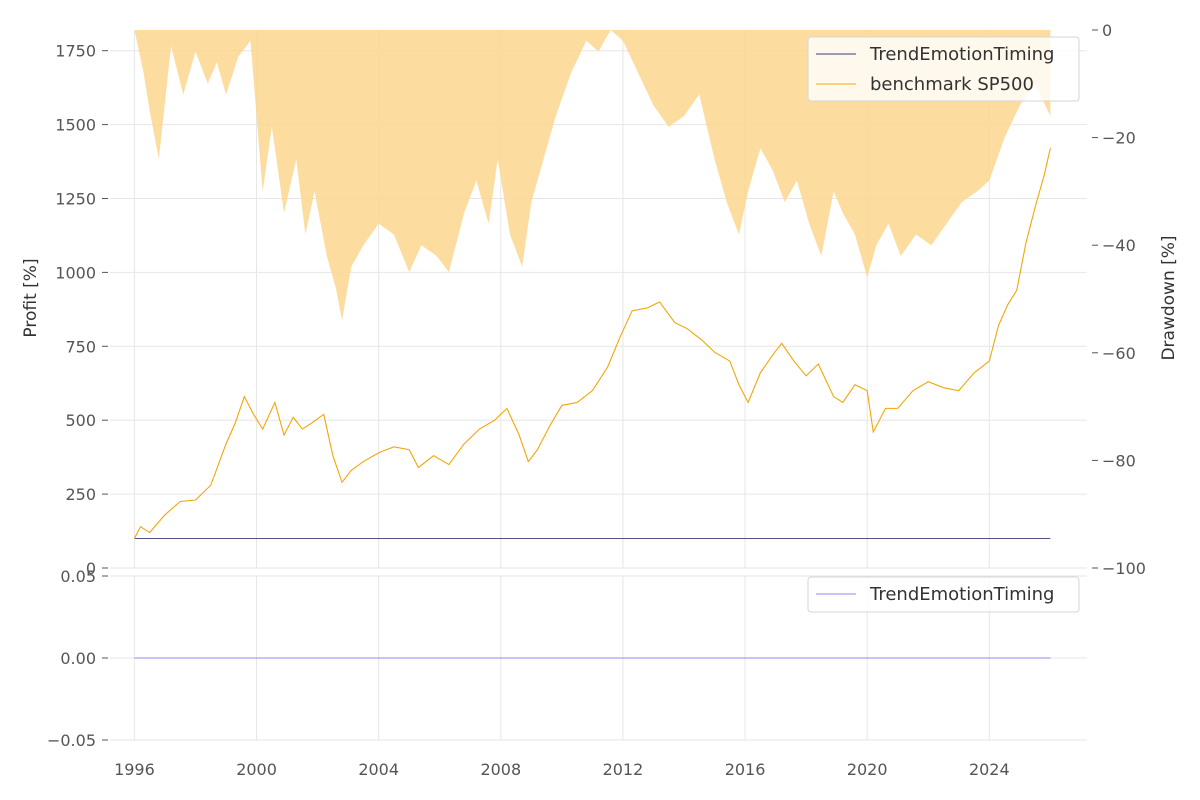  What do you see at coordinates (80, 494) in the screenshot?
I see `y-tick-label-profit-250: 250` at bounding box center [80, 494].